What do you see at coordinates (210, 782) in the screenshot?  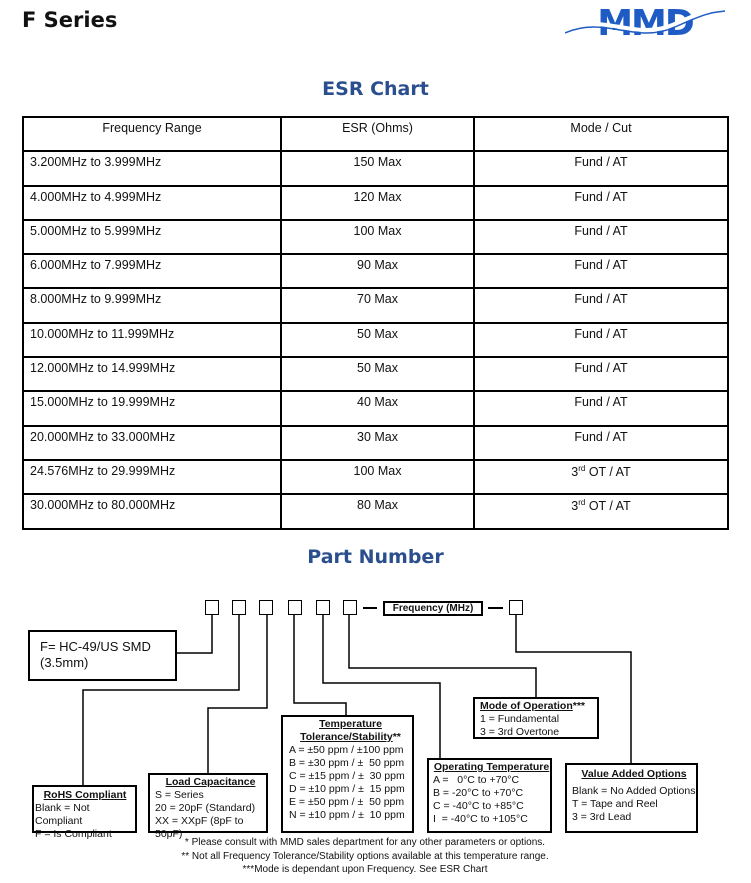 I see `load-title: Load Capacitance` at bounding box center [210, 782].